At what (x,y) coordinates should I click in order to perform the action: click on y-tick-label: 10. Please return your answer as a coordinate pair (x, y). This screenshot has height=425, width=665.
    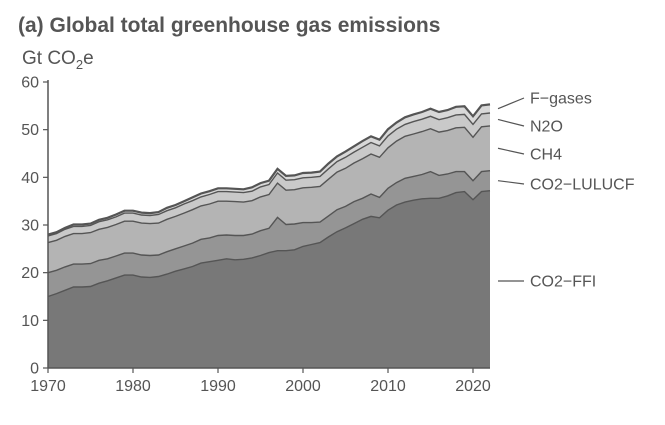
    Looking at the image, I should click on (30, 321).